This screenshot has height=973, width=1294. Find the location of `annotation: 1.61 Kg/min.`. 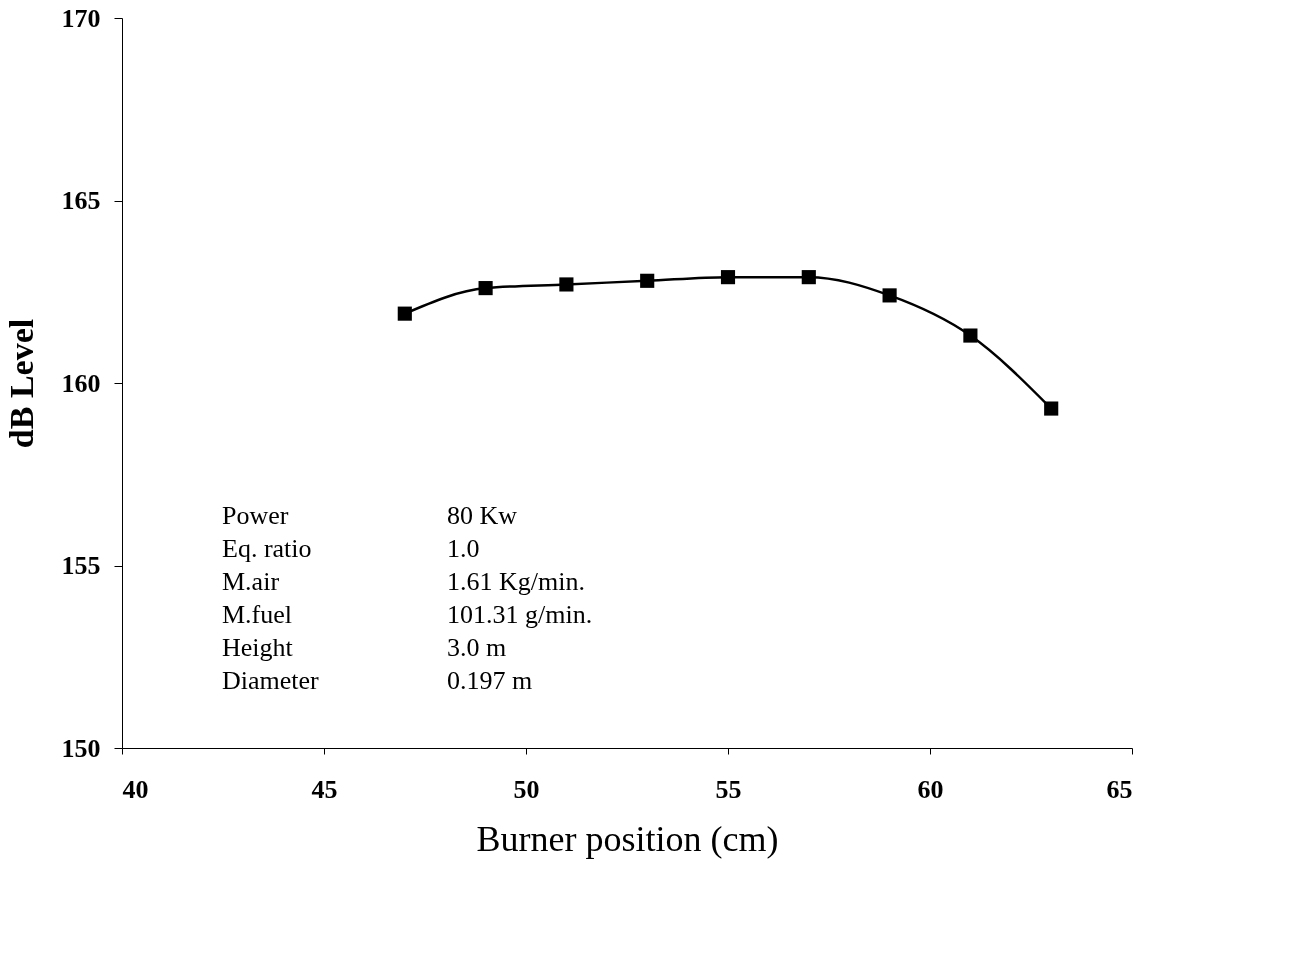

annotation: 1.61 Kg/min. is located at coordinates (516, 581).